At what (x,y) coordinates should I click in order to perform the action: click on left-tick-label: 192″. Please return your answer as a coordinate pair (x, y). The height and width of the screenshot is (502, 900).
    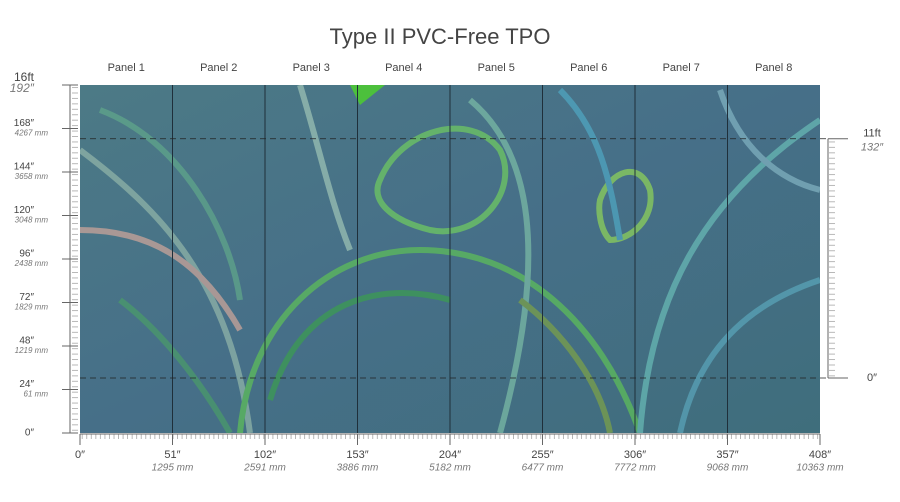
    Looking at the image, I should click on (22, 88).